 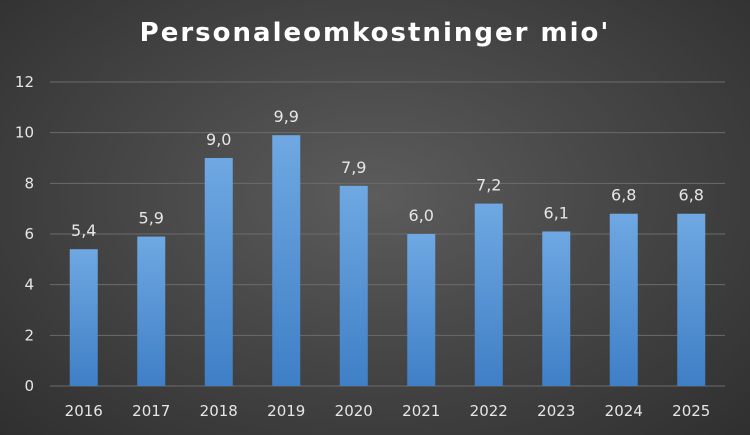 I want to click on y-tick-label: 12, so click(x=24, y=82).